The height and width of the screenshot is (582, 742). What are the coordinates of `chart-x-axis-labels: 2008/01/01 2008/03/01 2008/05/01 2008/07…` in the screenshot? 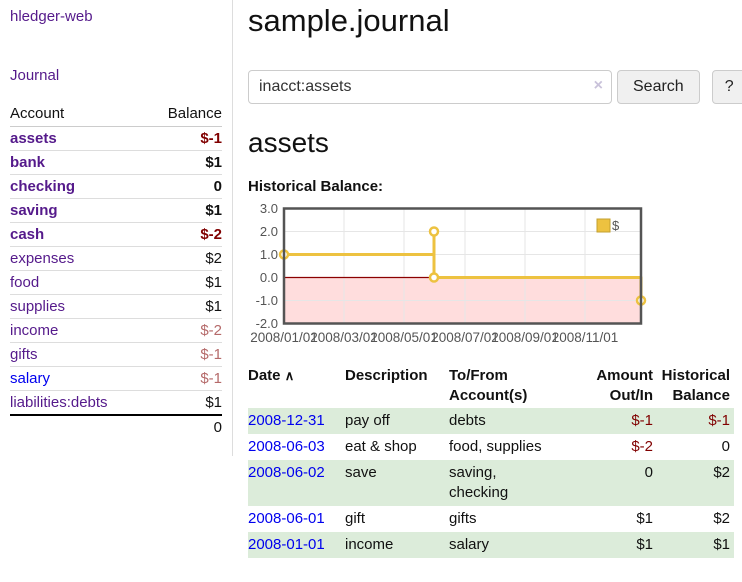 It's located at (434, 337).